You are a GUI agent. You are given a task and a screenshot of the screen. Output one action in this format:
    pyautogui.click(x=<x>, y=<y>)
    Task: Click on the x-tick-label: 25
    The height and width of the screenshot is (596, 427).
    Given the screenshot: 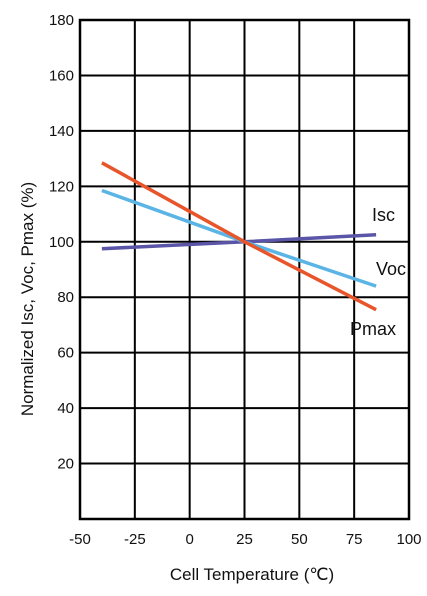 What is the action you would take?
    pyautogui.click(x=244, y=539)
    